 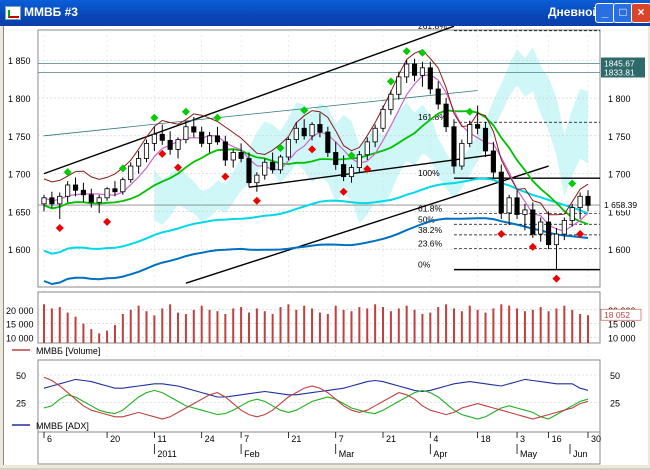 What do you see at coordinates (619, 99) in the screenshot?
I see `price-tick-right: 1 800` at bounding box center [619, 99].